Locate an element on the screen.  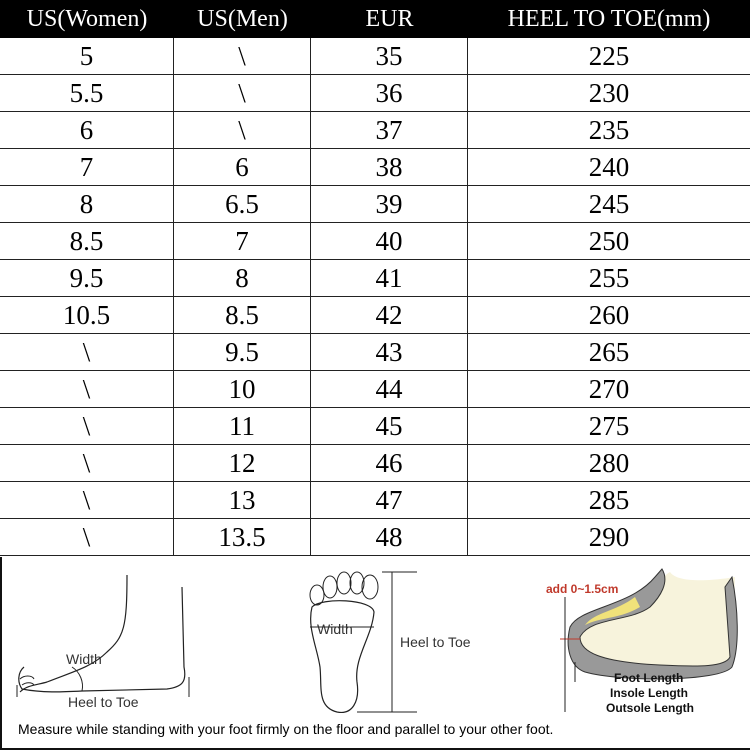
cell-eur: 45 is located at coordinates (389, 426).